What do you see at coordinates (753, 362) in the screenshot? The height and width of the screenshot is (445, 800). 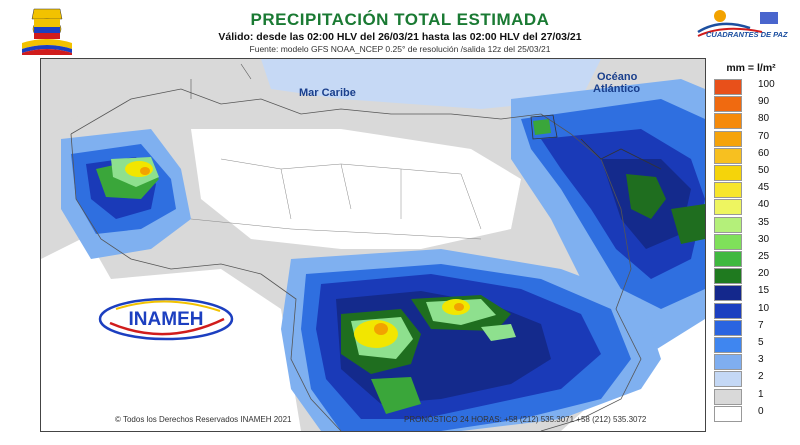 I see `legend-row: 3` at bounding box center [753, 362].